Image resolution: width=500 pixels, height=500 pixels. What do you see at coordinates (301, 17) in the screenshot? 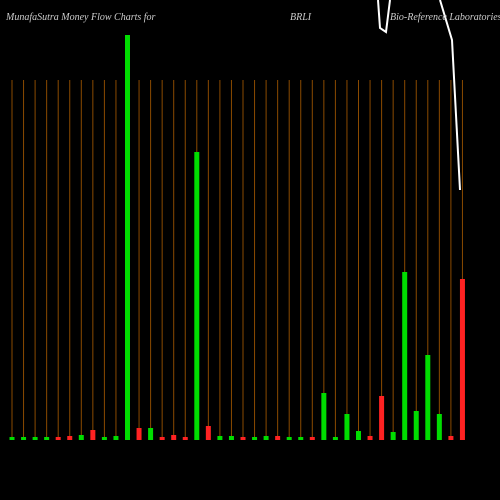
I see `ticker: BRLI` at bounding box center [301, 17].